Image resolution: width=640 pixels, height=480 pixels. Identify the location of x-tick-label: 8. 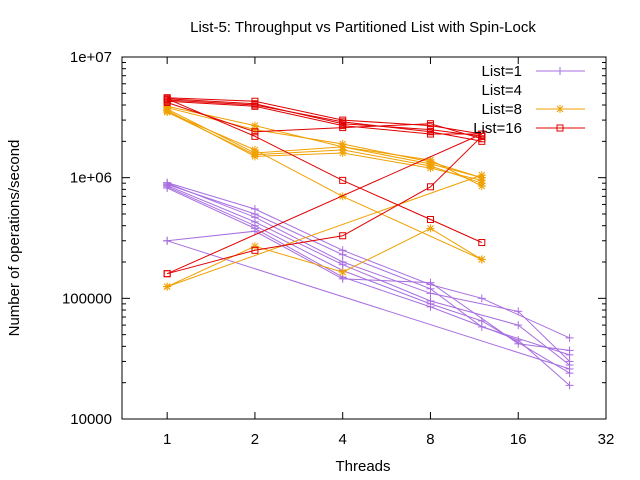
(430, 439).